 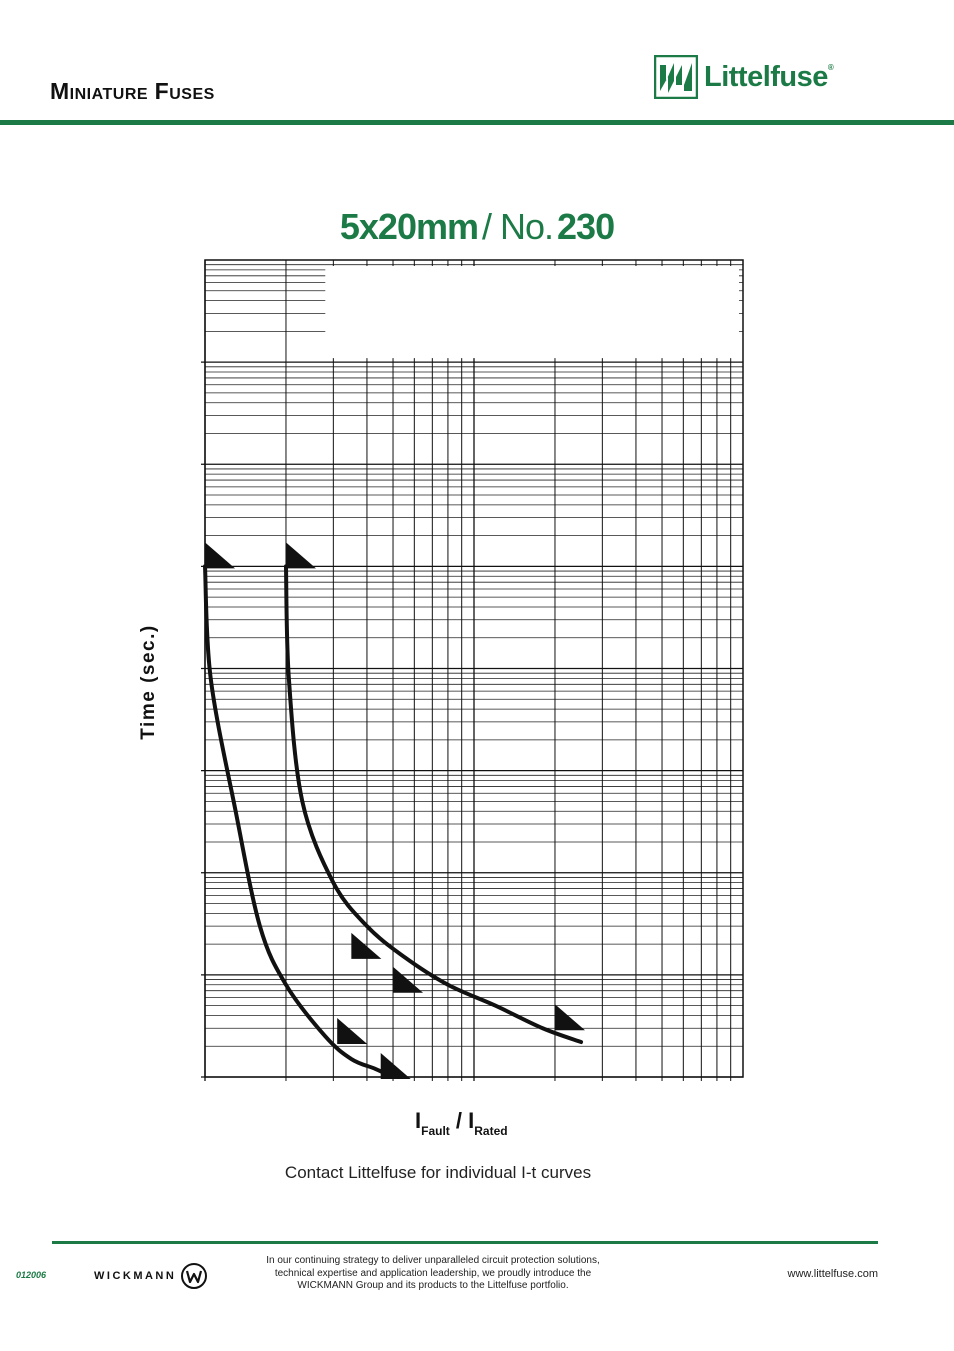 What do you see at coordinates (60, 91) in the screenshot?
I see `header-title-initial-1: M` at bounding box center [60, 91].